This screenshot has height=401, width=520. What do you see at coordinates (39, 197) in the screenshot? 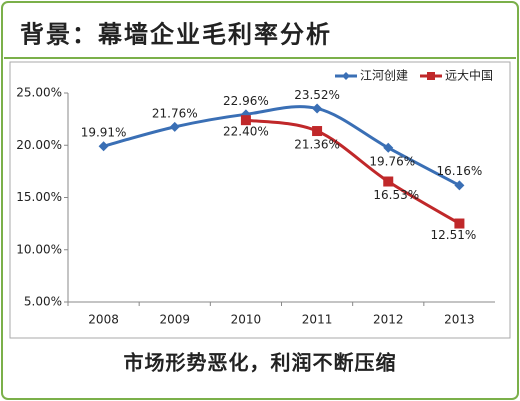
I see `y-tick-label: 15.00%` at bounding box center [39, 197].